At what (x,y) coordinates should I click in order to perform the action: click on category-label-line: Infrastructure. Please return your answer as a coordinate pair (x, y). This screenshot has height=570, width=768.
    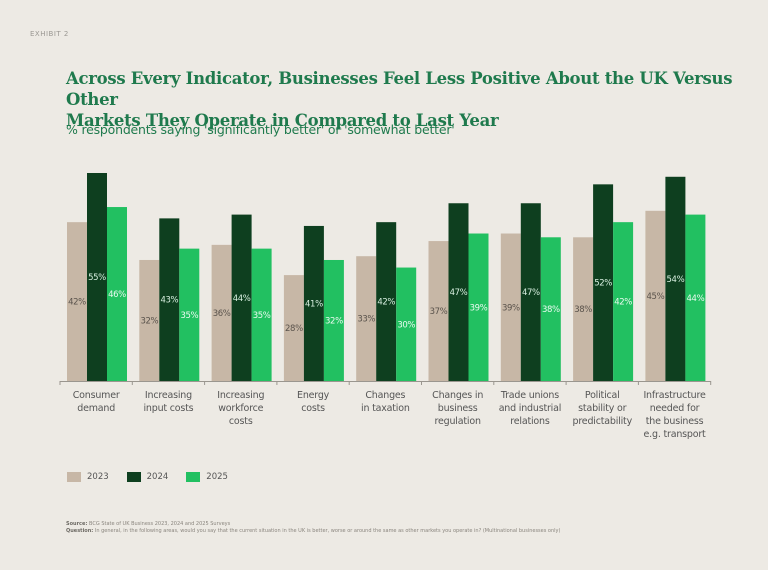
    Looking at the image, I should click on (674, 395).